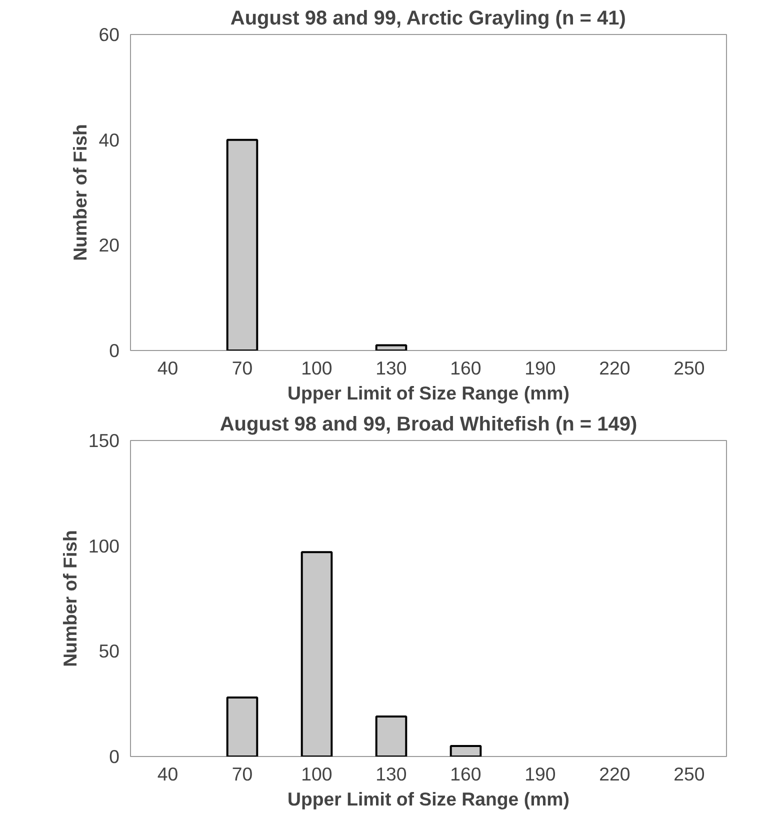  I want to click on y-tick-label: 40, so click(109, 139).